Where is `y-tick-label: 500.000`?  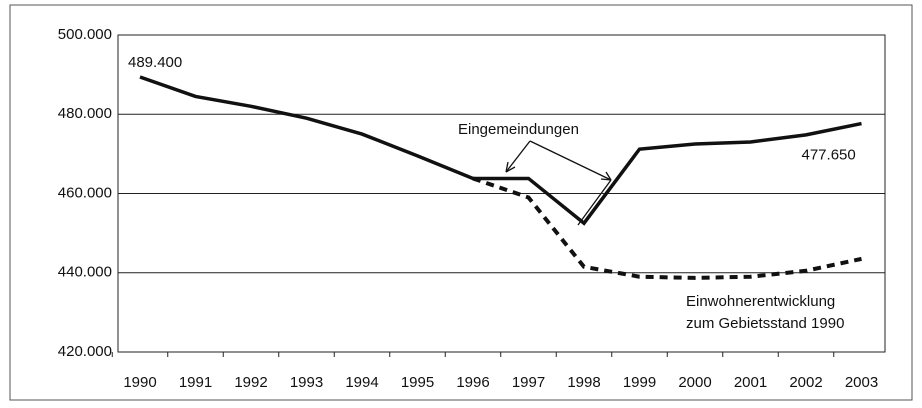
y-tick-label: 500.000 is located at coordinates (85, 34).